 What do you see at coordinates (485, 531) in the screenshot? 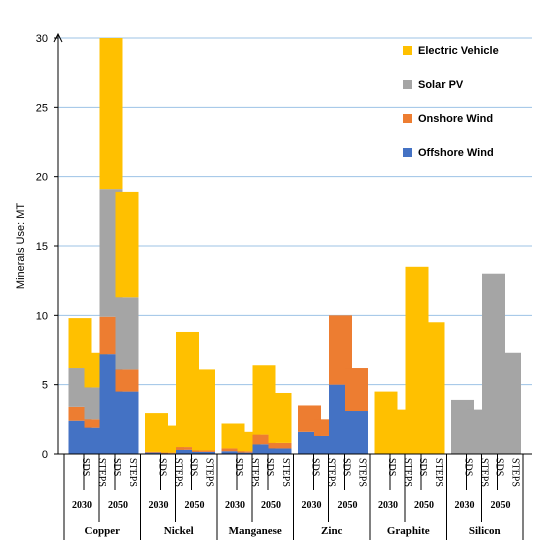
I see `mineral-label: Silicon` at bounding box center [485, 531].